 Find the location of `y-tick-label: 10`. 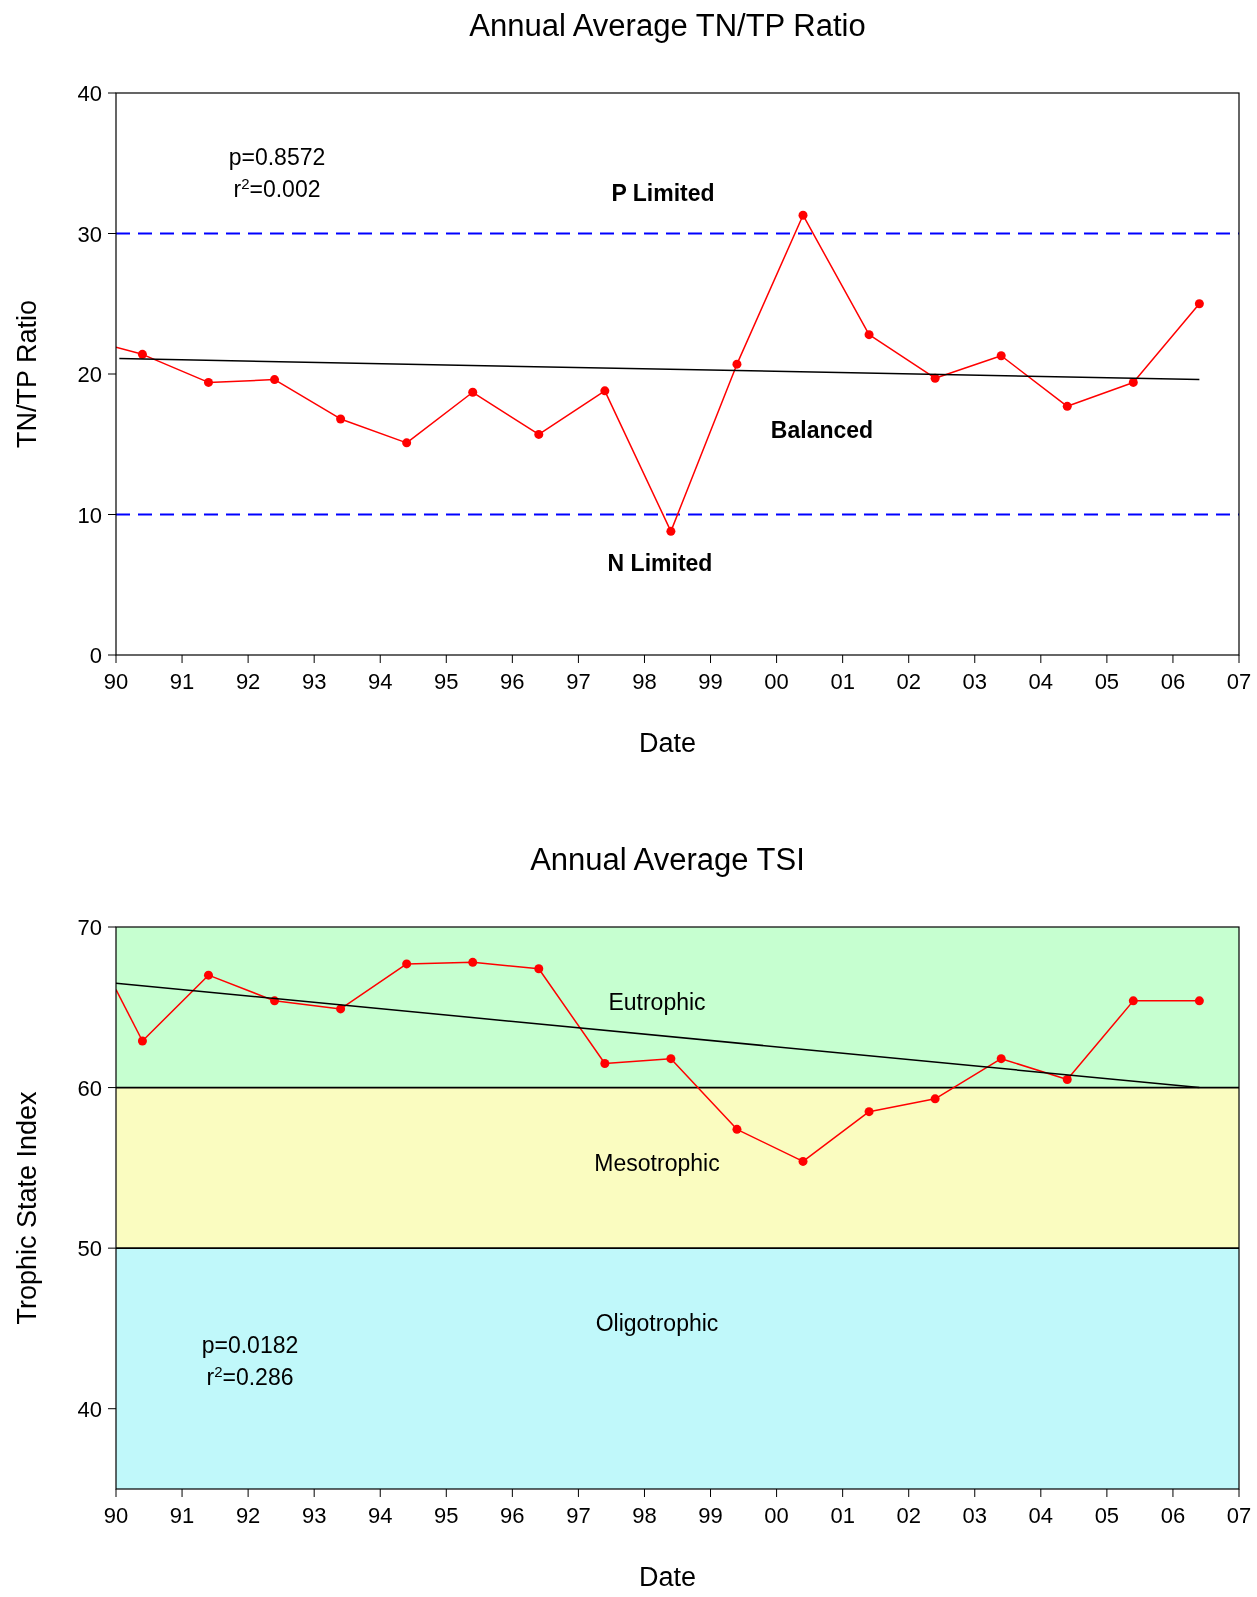

y-tick-label: 10 is located at coordinates (89, 515).